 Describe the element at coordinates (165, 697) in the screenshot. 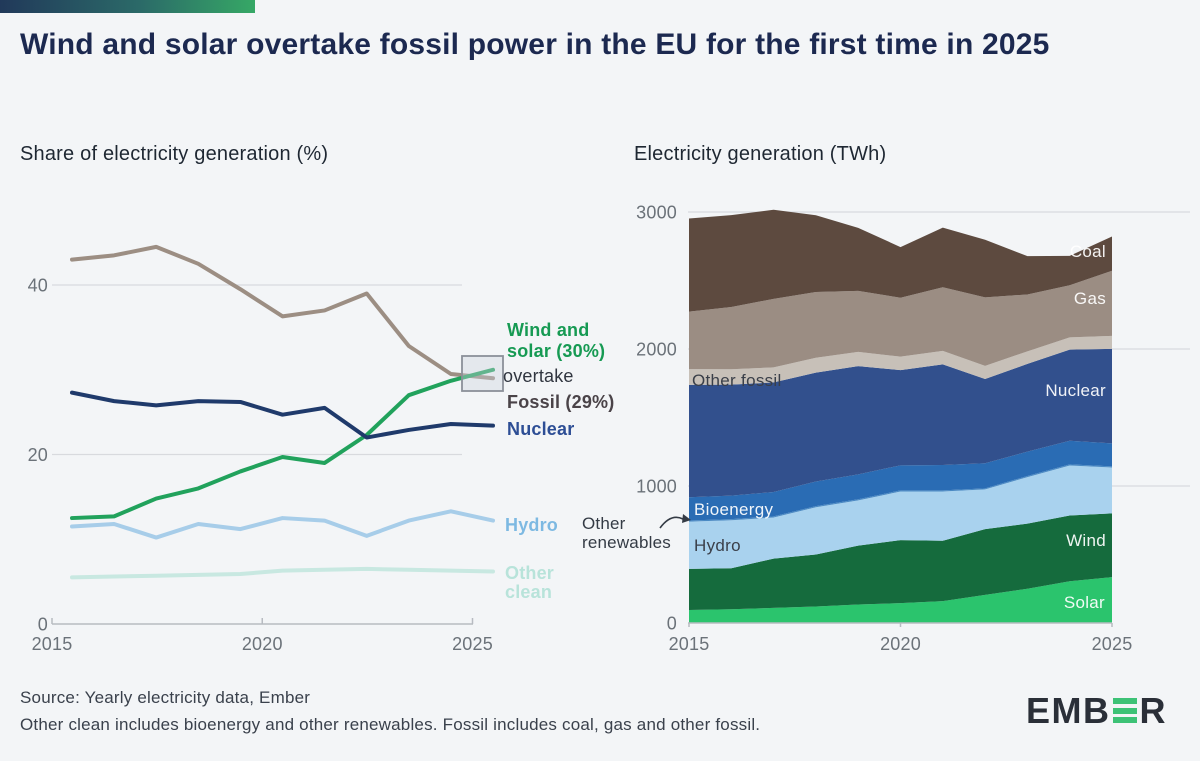

I see `source-note: Source: Yearly electricity data, Ember` at that location.